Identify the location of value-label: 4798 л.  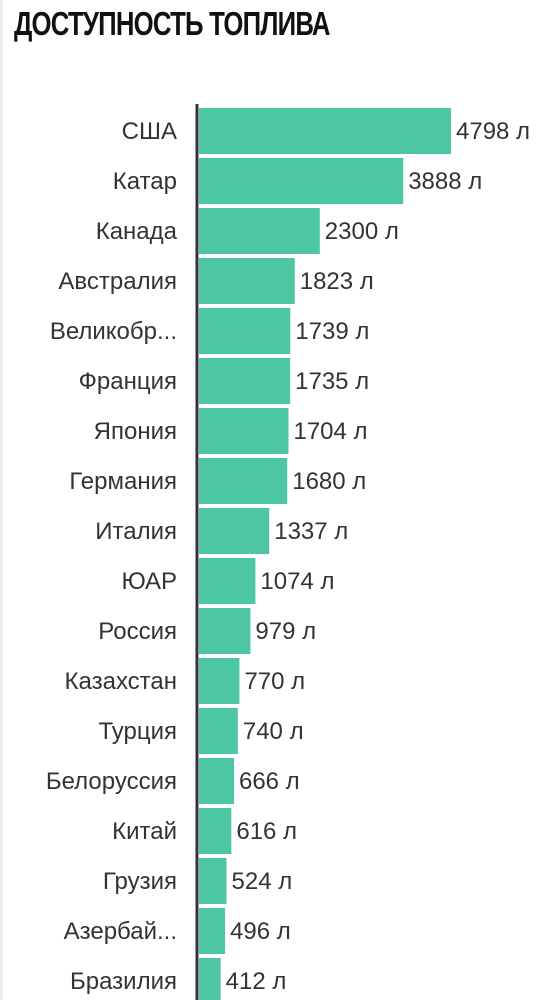
(493, 131).